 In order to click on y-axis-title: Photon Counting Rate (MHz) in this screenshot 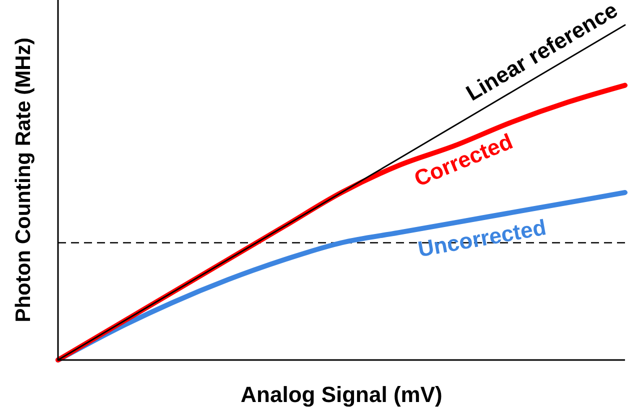, I will do `click(23, 180)`.